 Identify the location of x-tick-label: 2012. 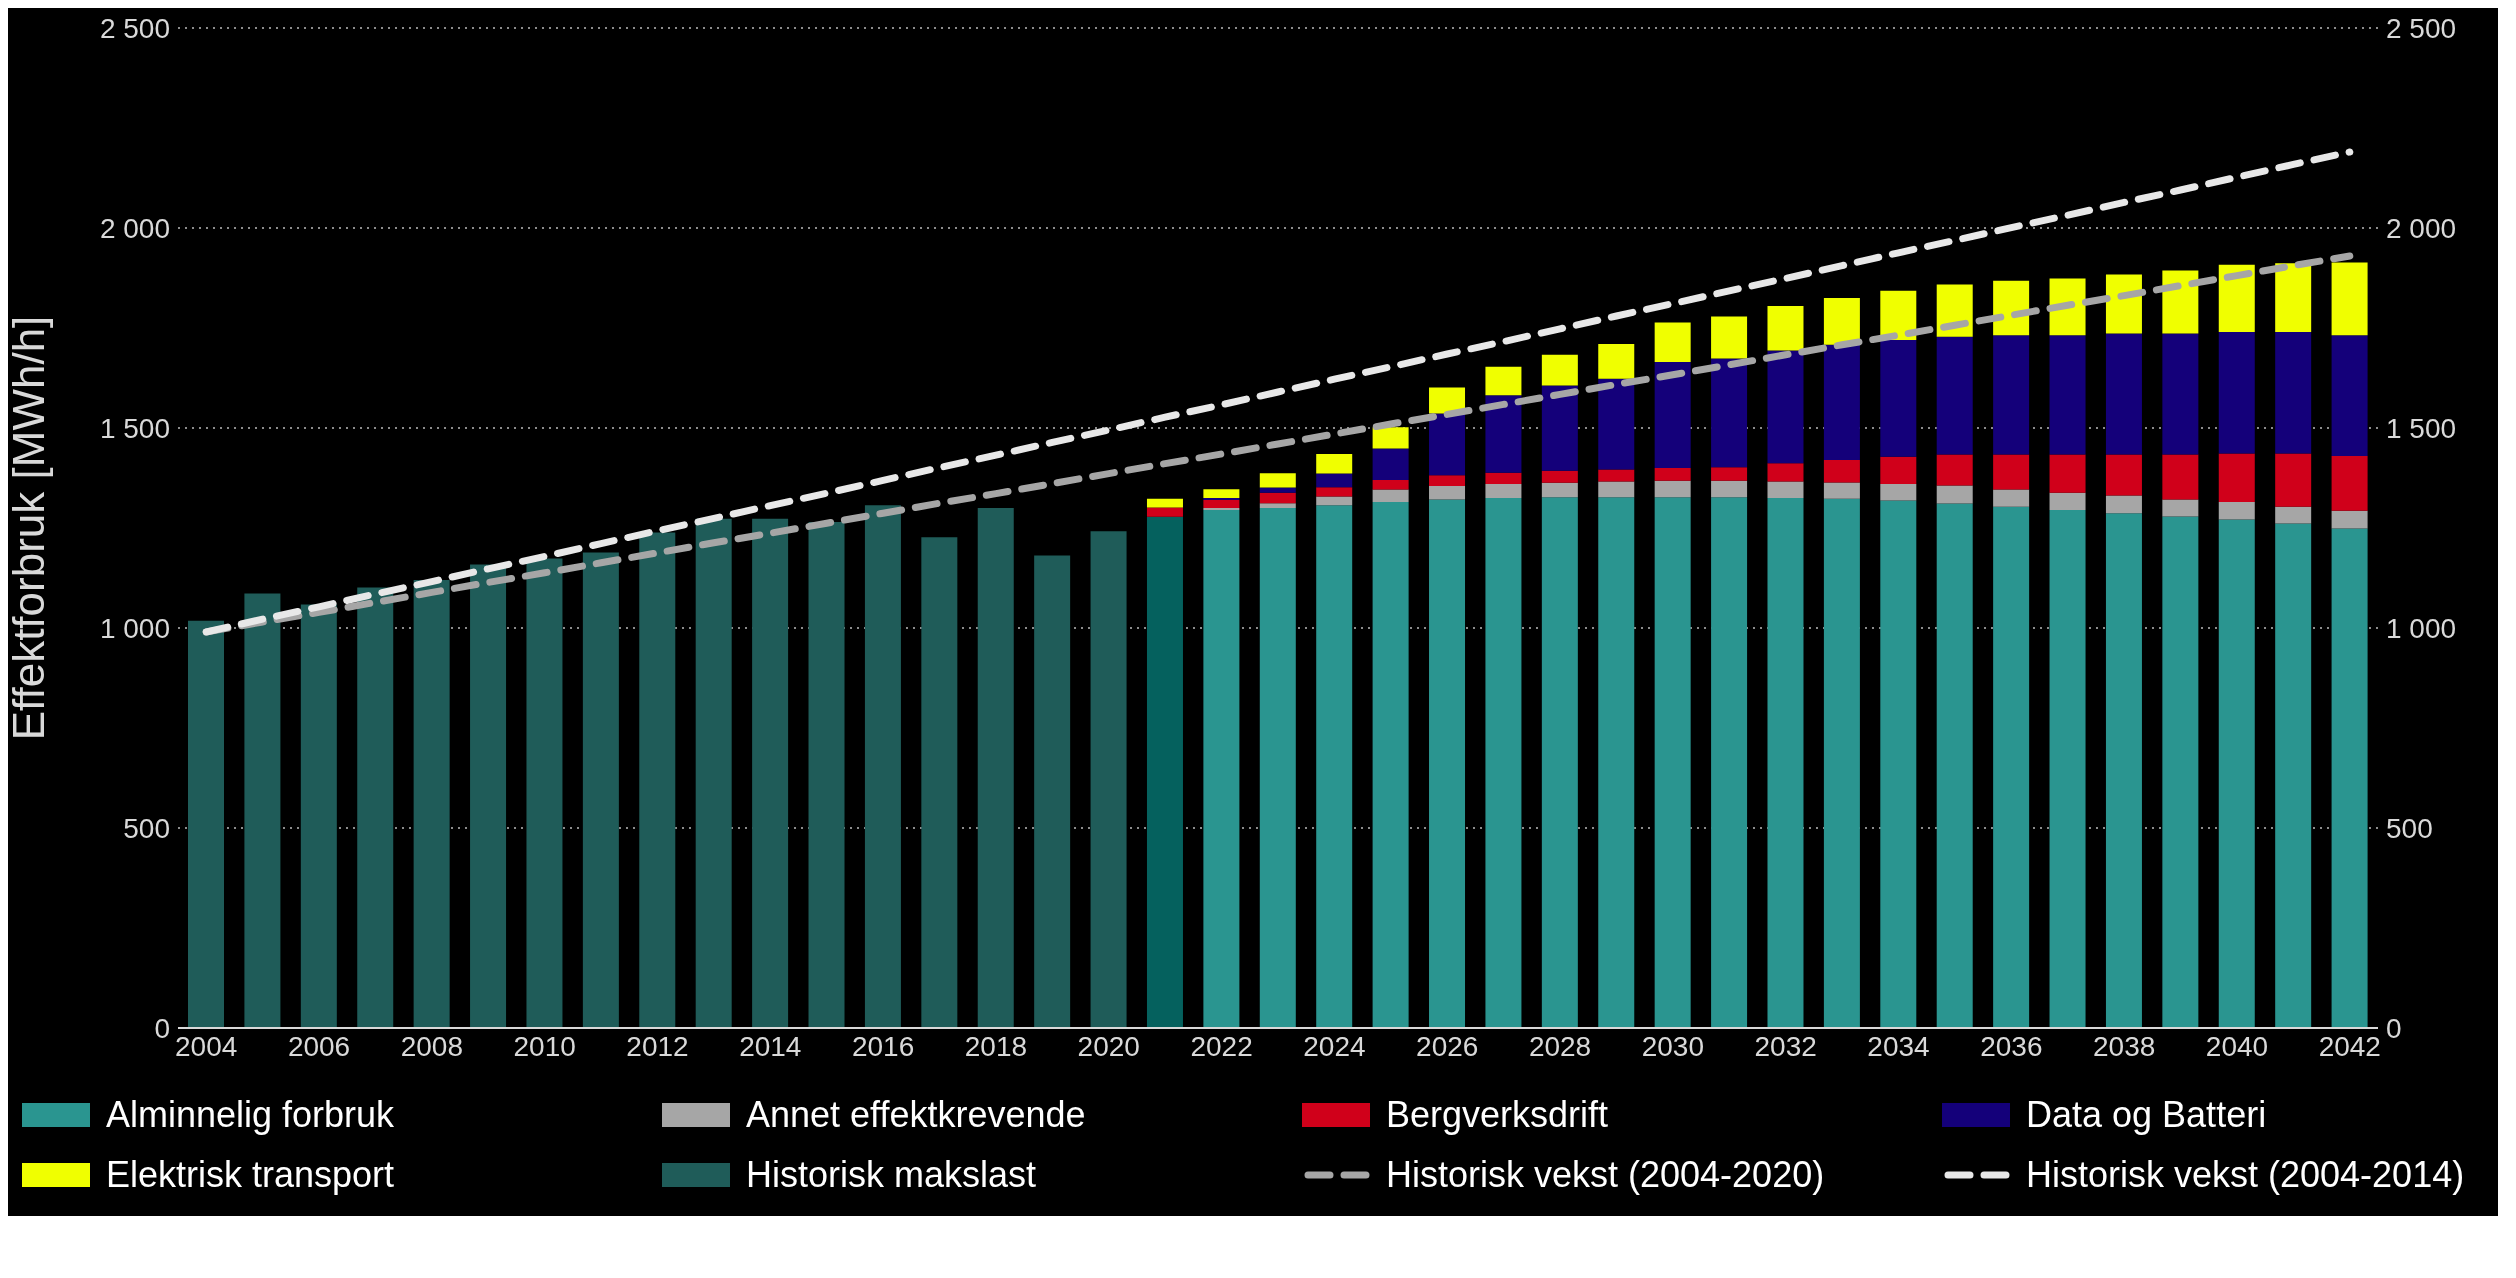
(657, 1046).